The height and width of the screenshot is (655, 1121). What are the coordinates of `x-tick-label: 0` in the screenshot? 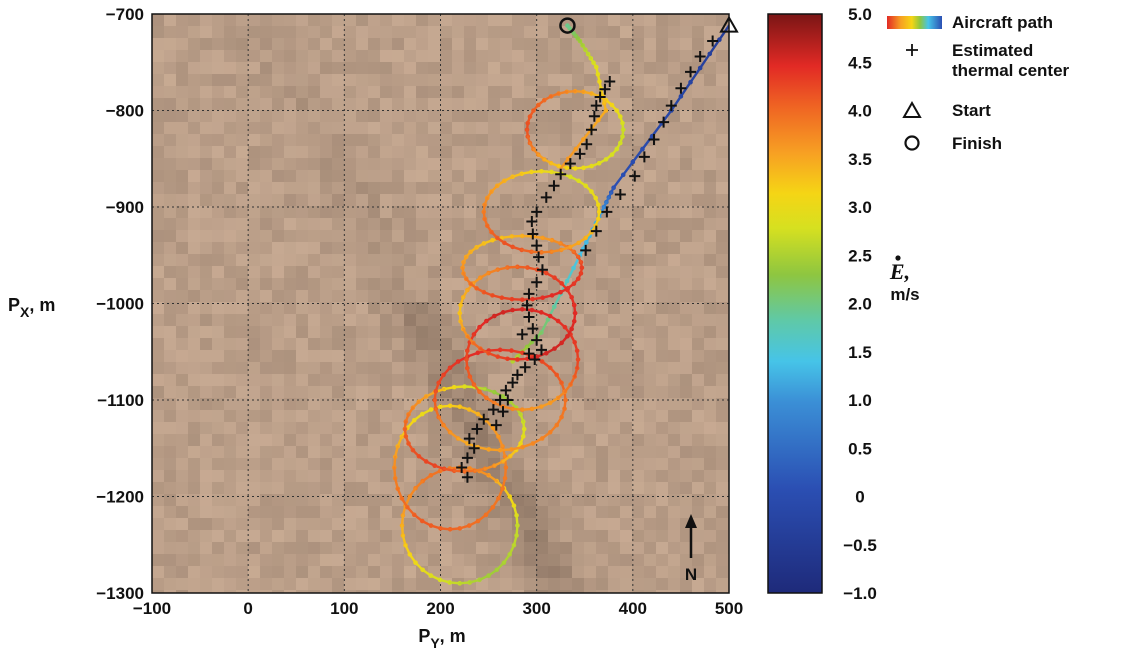 It's located at (247, 608).